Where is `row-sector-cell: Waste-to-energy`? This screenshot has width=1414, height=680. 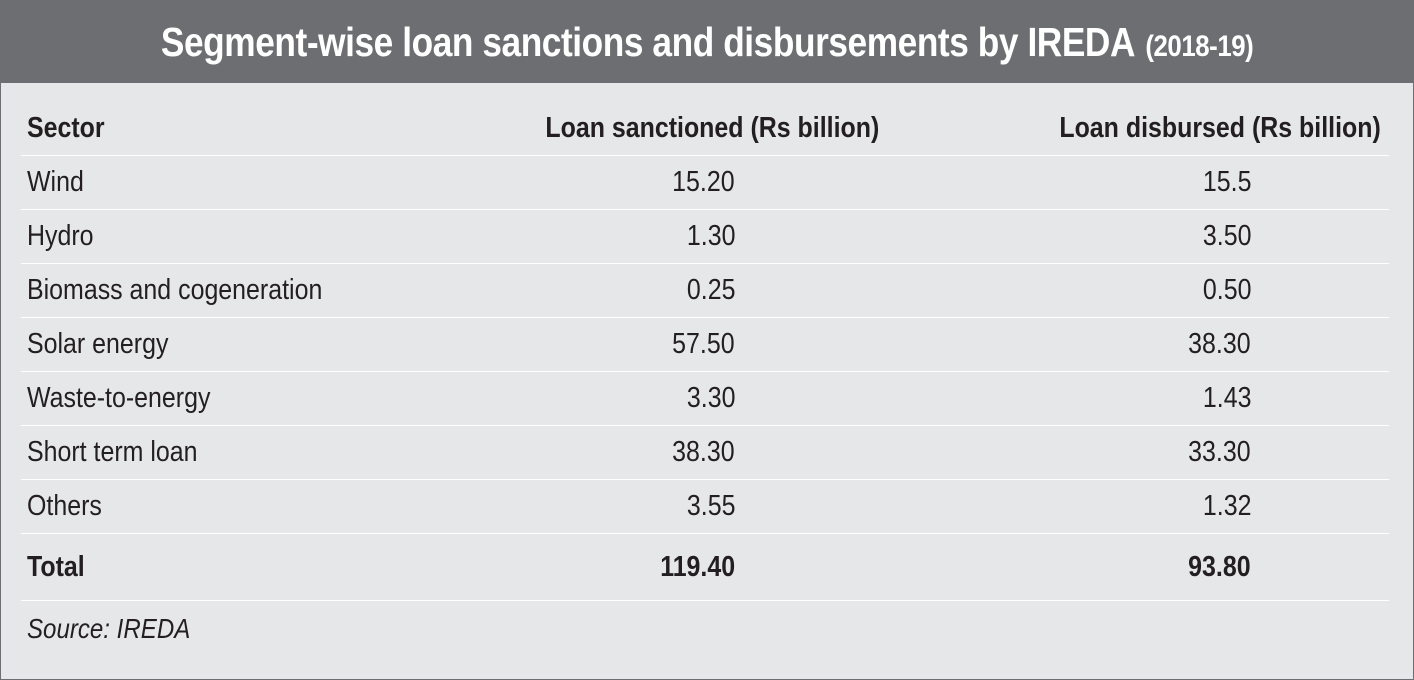
row-sector-cell: Waste-to-energy is located at coordinates (119, 398).